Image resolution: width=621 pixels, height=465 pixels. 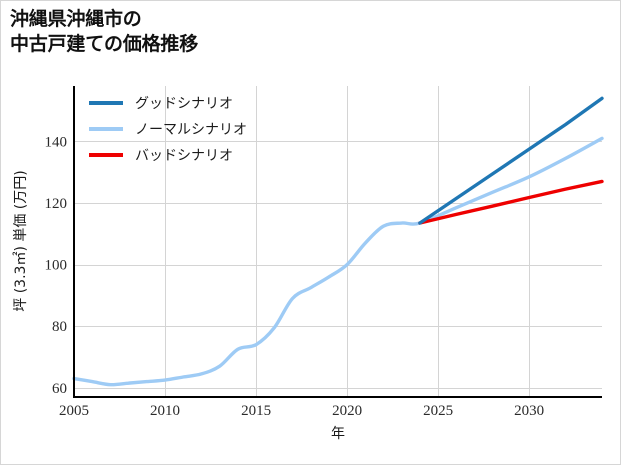 I want to click on x-tick-labels: 2005 2010 2015 2020 2025 2030, so click(x=301, y=411).